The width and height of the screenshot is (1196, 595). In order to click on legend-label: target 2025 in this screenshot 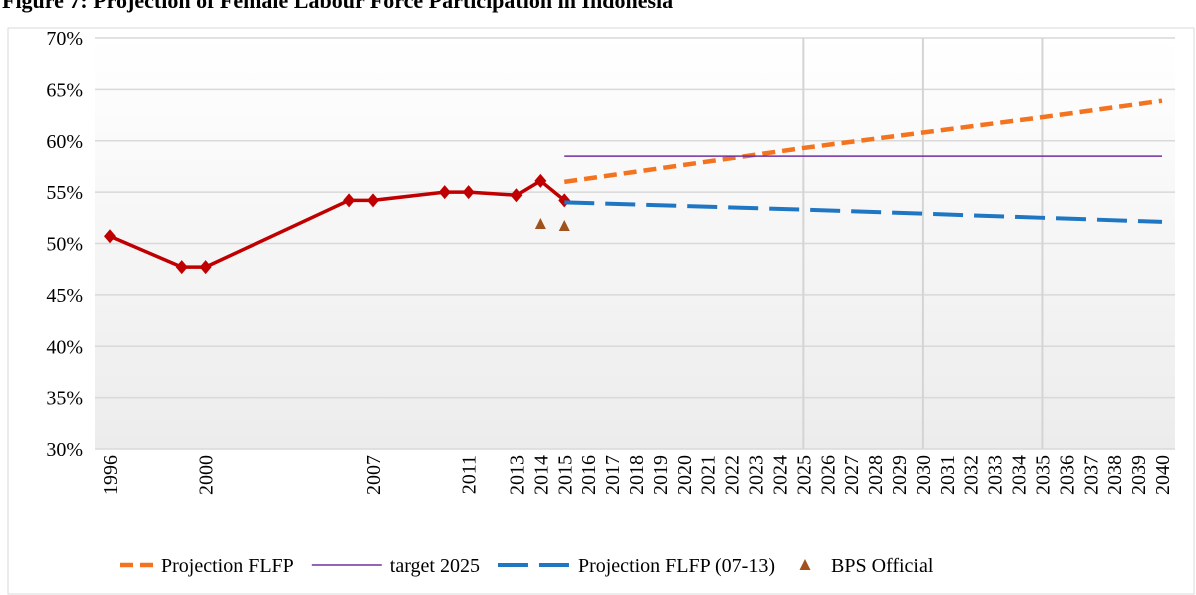, I will do `click(435, 566)`.